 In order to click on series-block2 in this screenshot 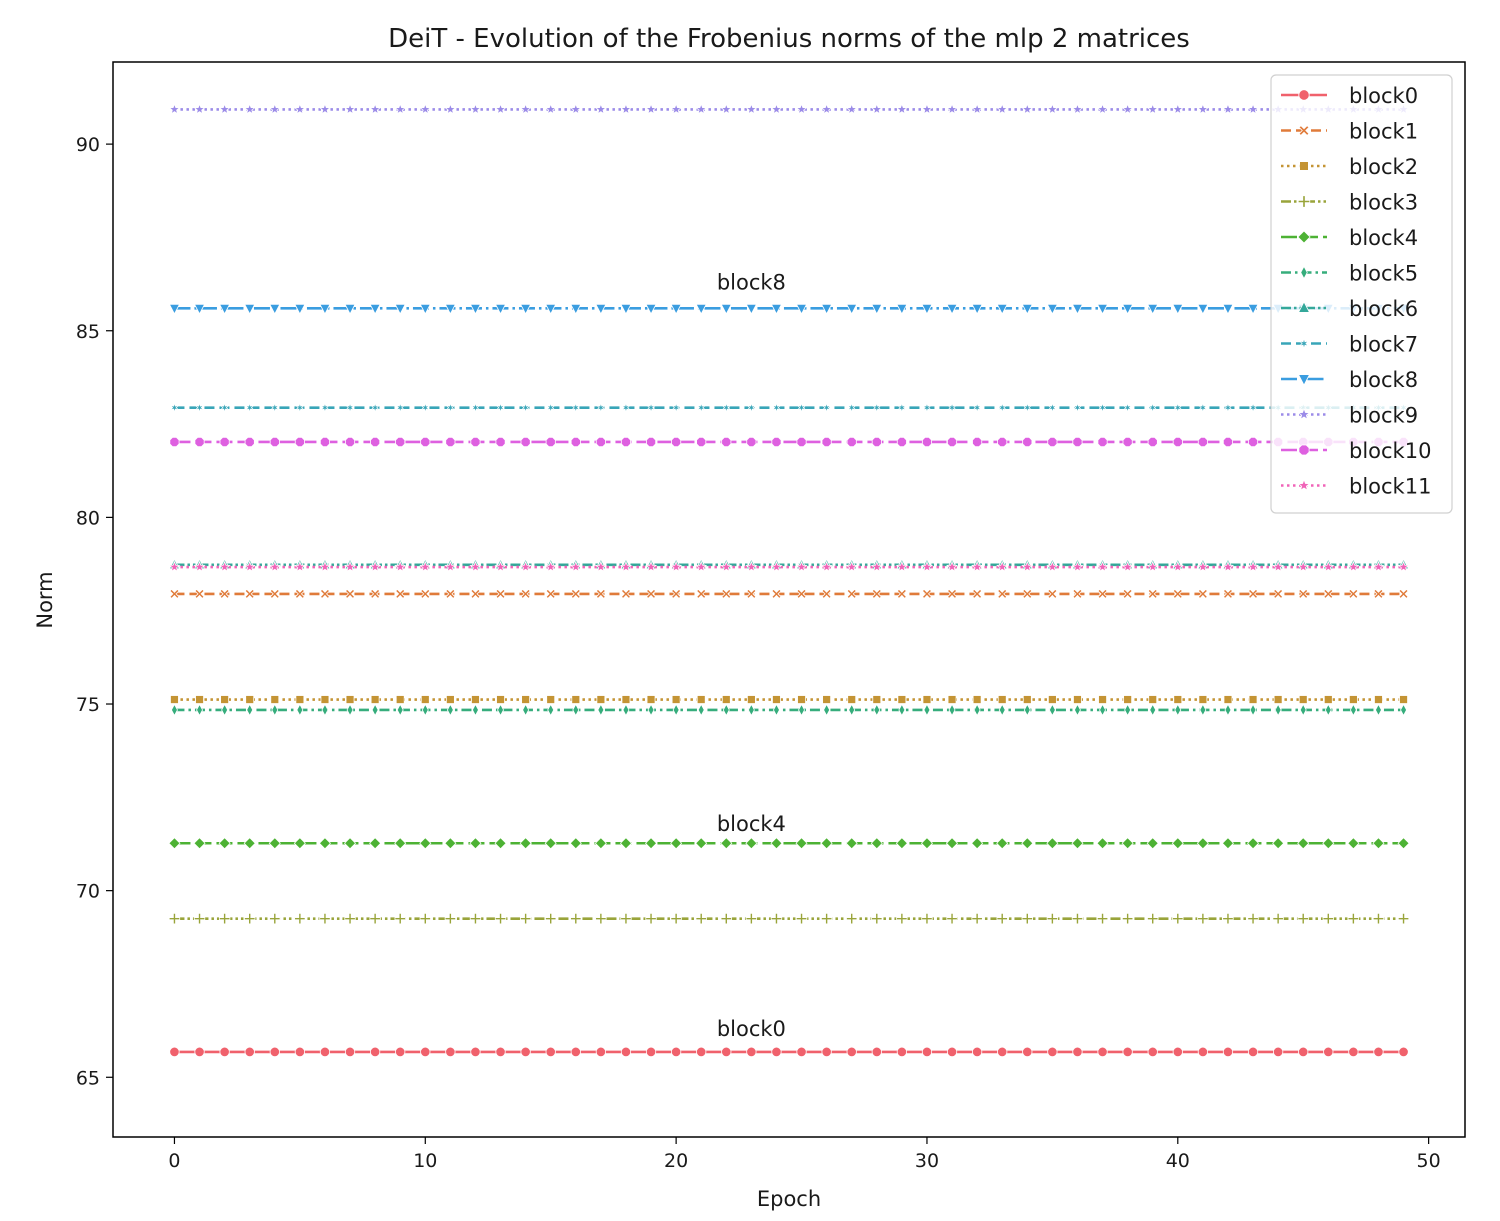, I will do `click(789, 699)`.